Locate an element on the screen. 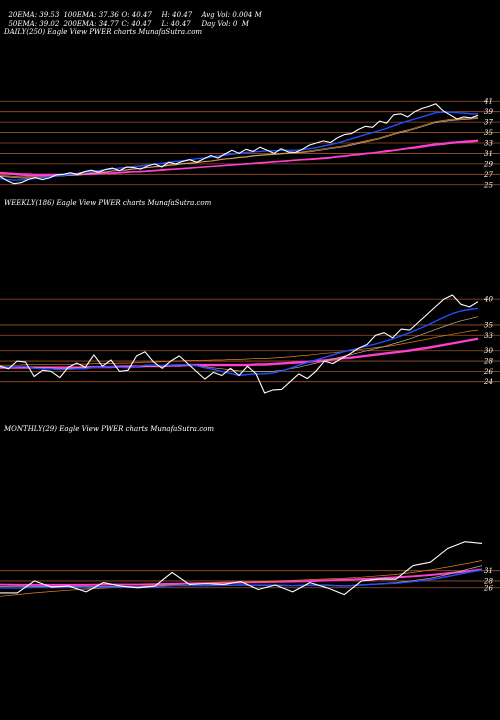  weekly-ema-mid-line is located at coordinates (239, 344).